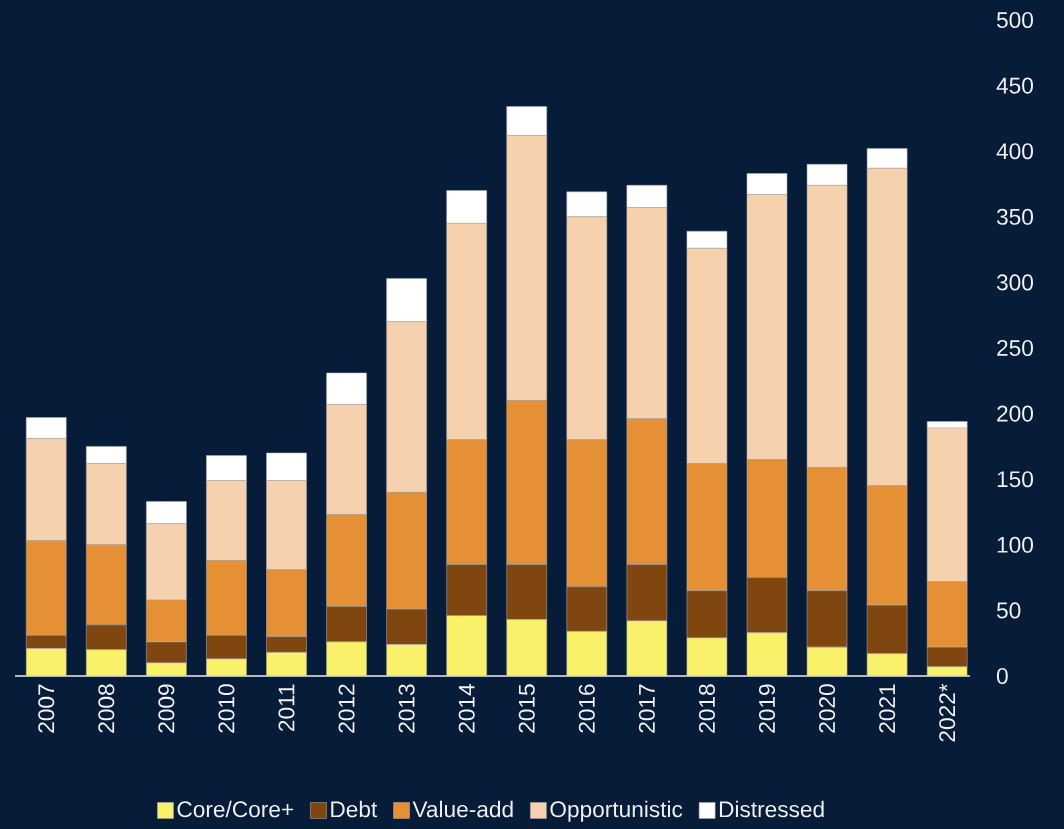  What do you see at coordinates (947, 712) in the screenshot?
I see `x-tick-label: 2022*` at bounding box center [947, 712].